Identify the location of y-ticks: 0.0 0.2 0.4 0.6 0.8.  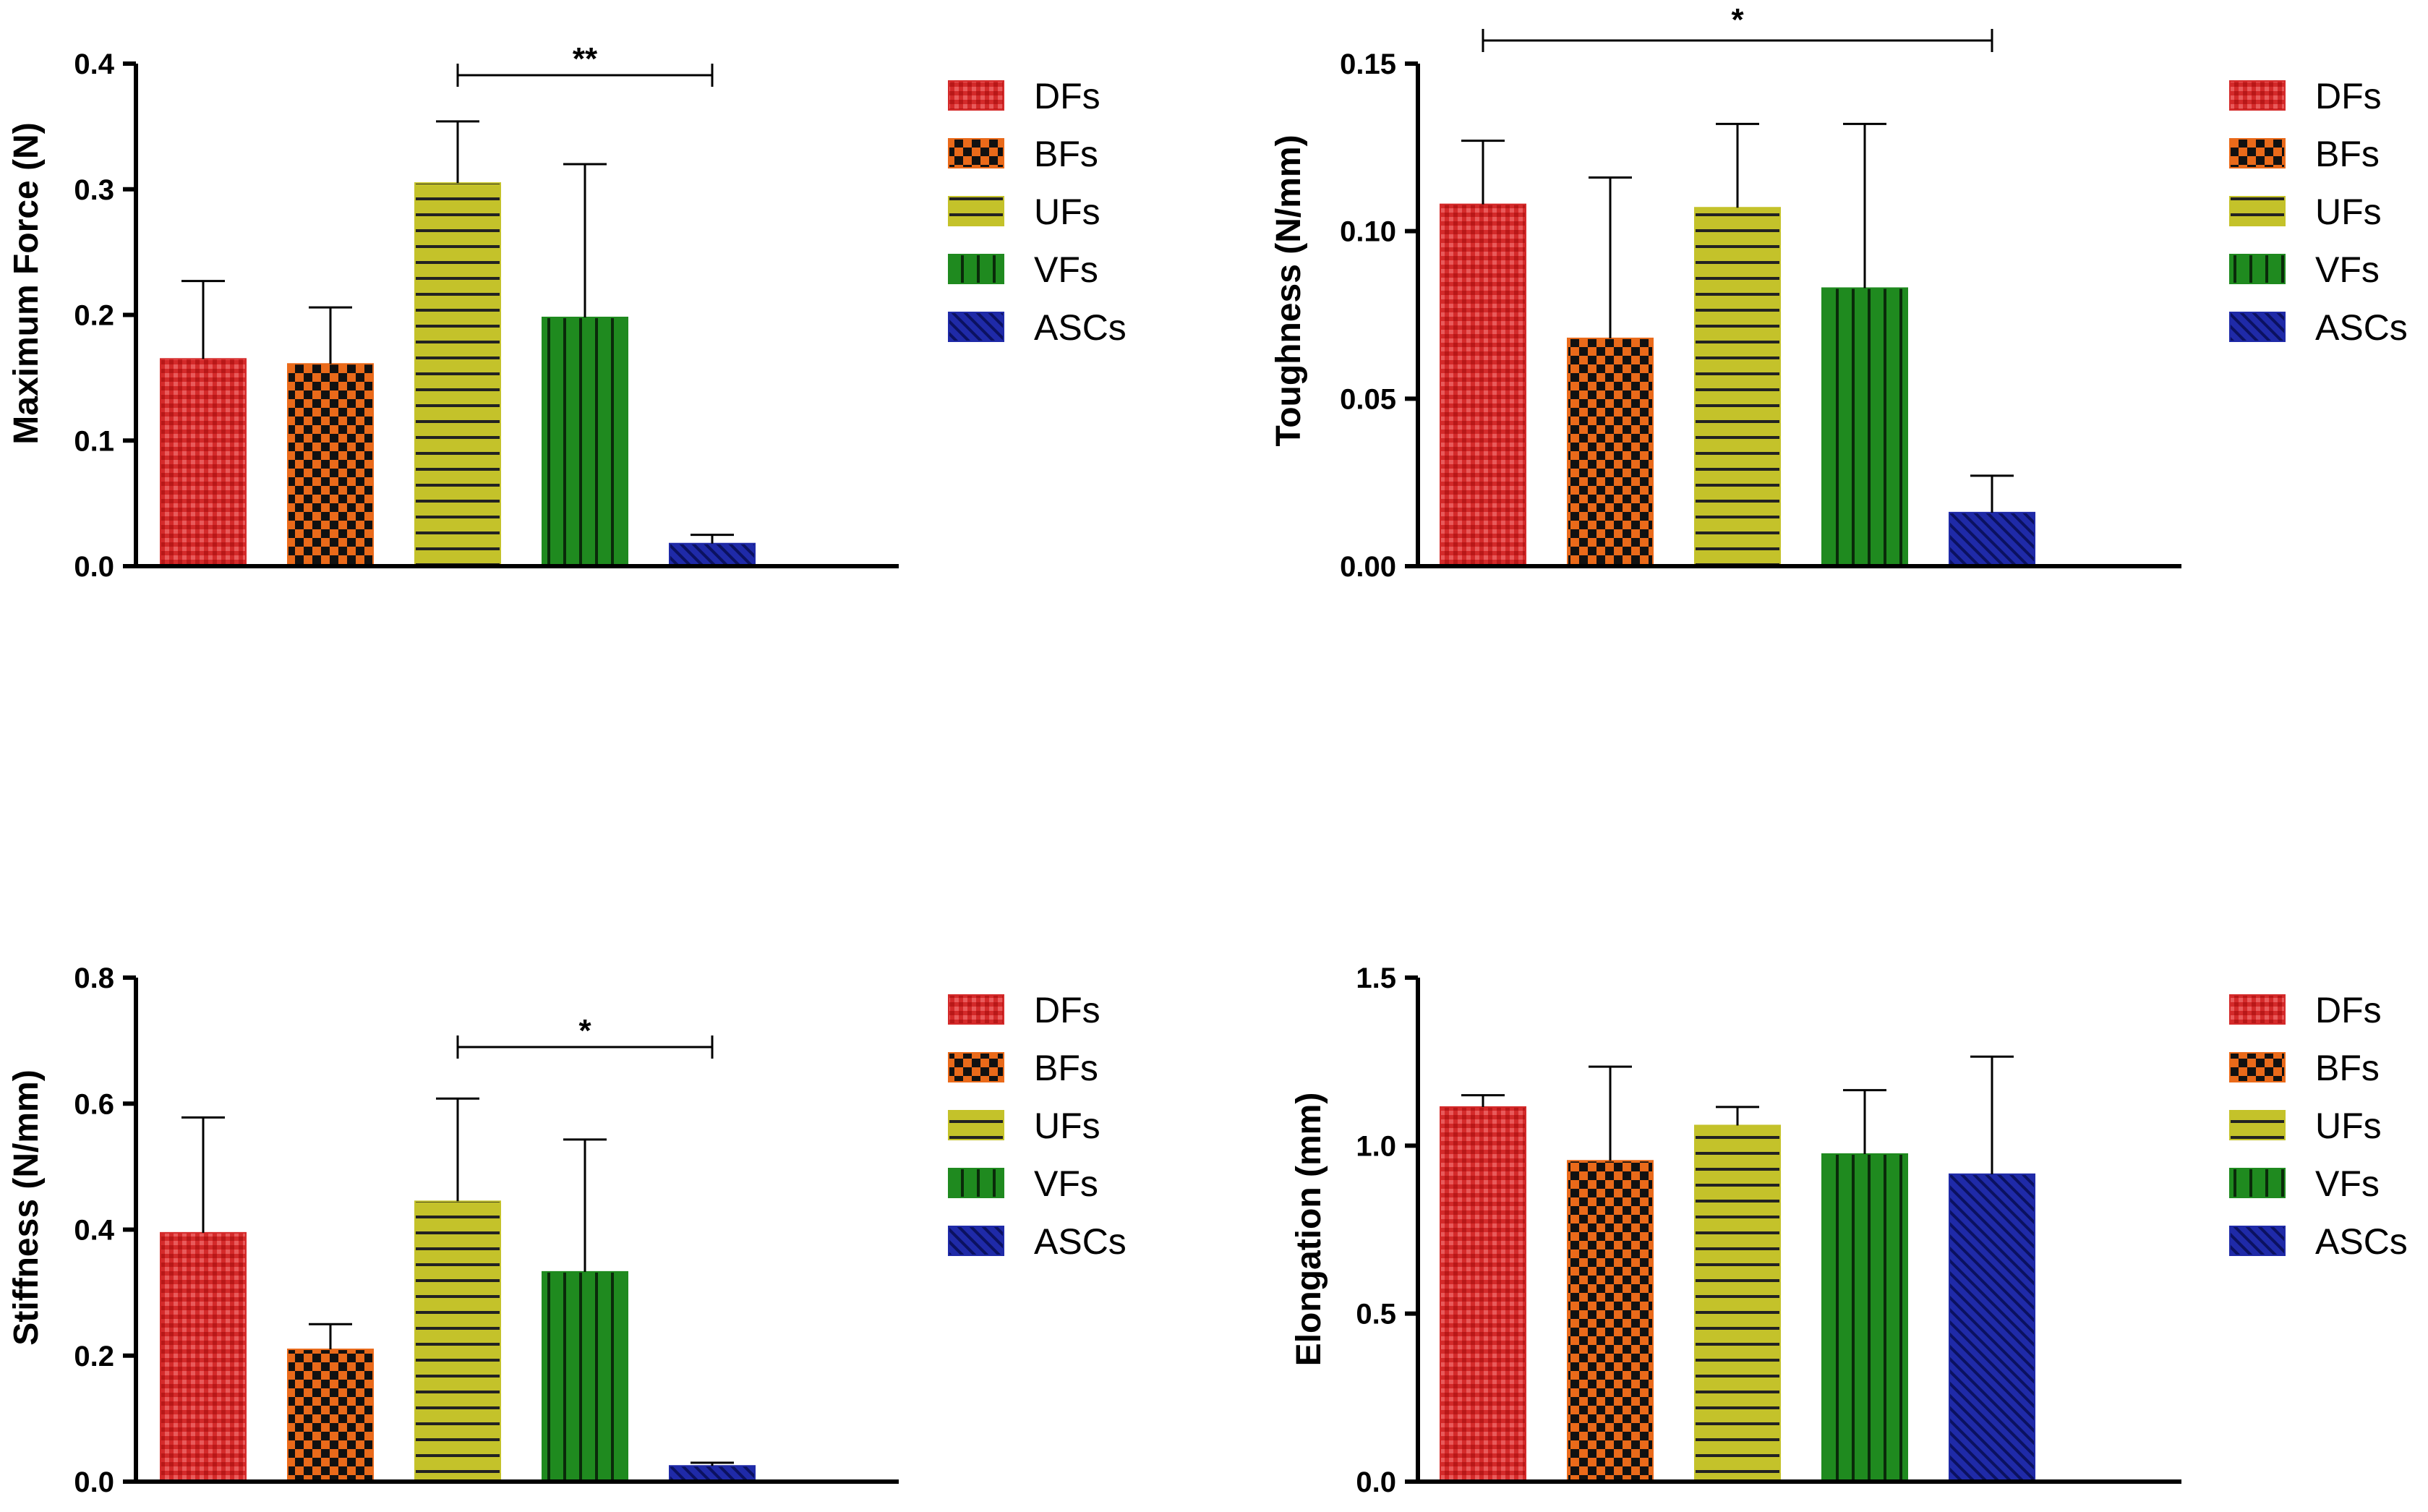
(105, 1230).